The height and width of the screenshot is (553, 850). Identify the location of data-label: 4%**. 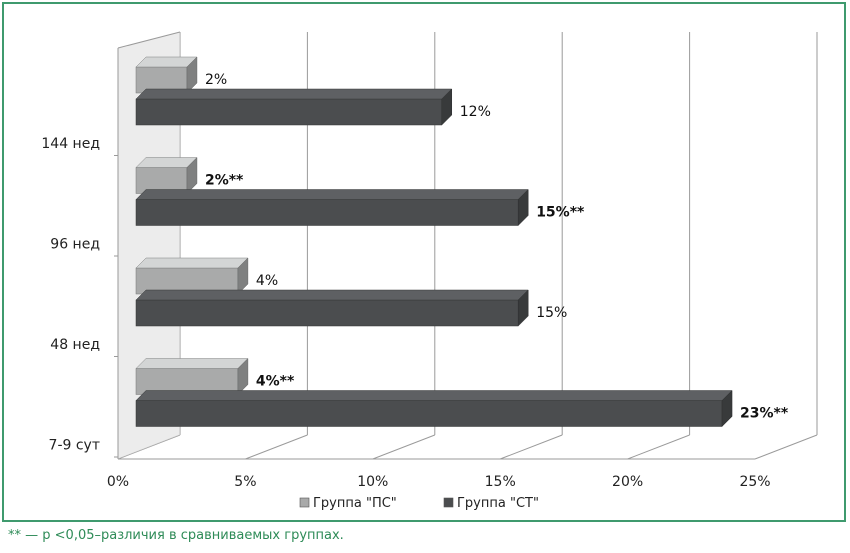
(275, 382).